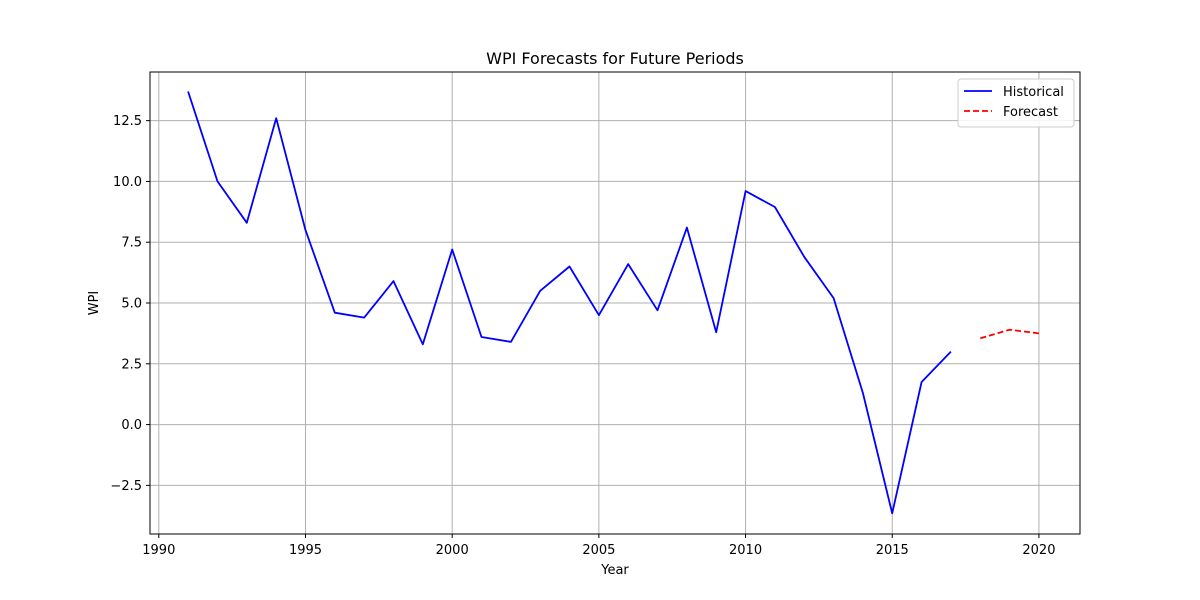 The image size is (1200, 600). What do you see at coordinates (1033, 92) in the screenshot?
I see `legend-label: Historical` at bounding box center [1033, 92].